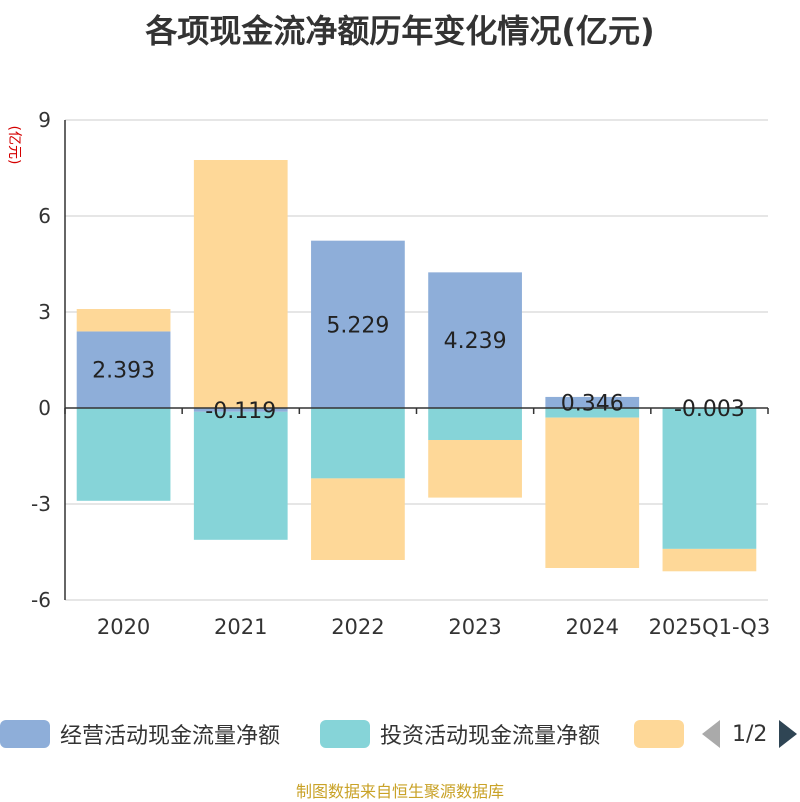  Describe the element at coordinates (357, 325) in the screenshot. I see `data-label: 5.229` at that location.